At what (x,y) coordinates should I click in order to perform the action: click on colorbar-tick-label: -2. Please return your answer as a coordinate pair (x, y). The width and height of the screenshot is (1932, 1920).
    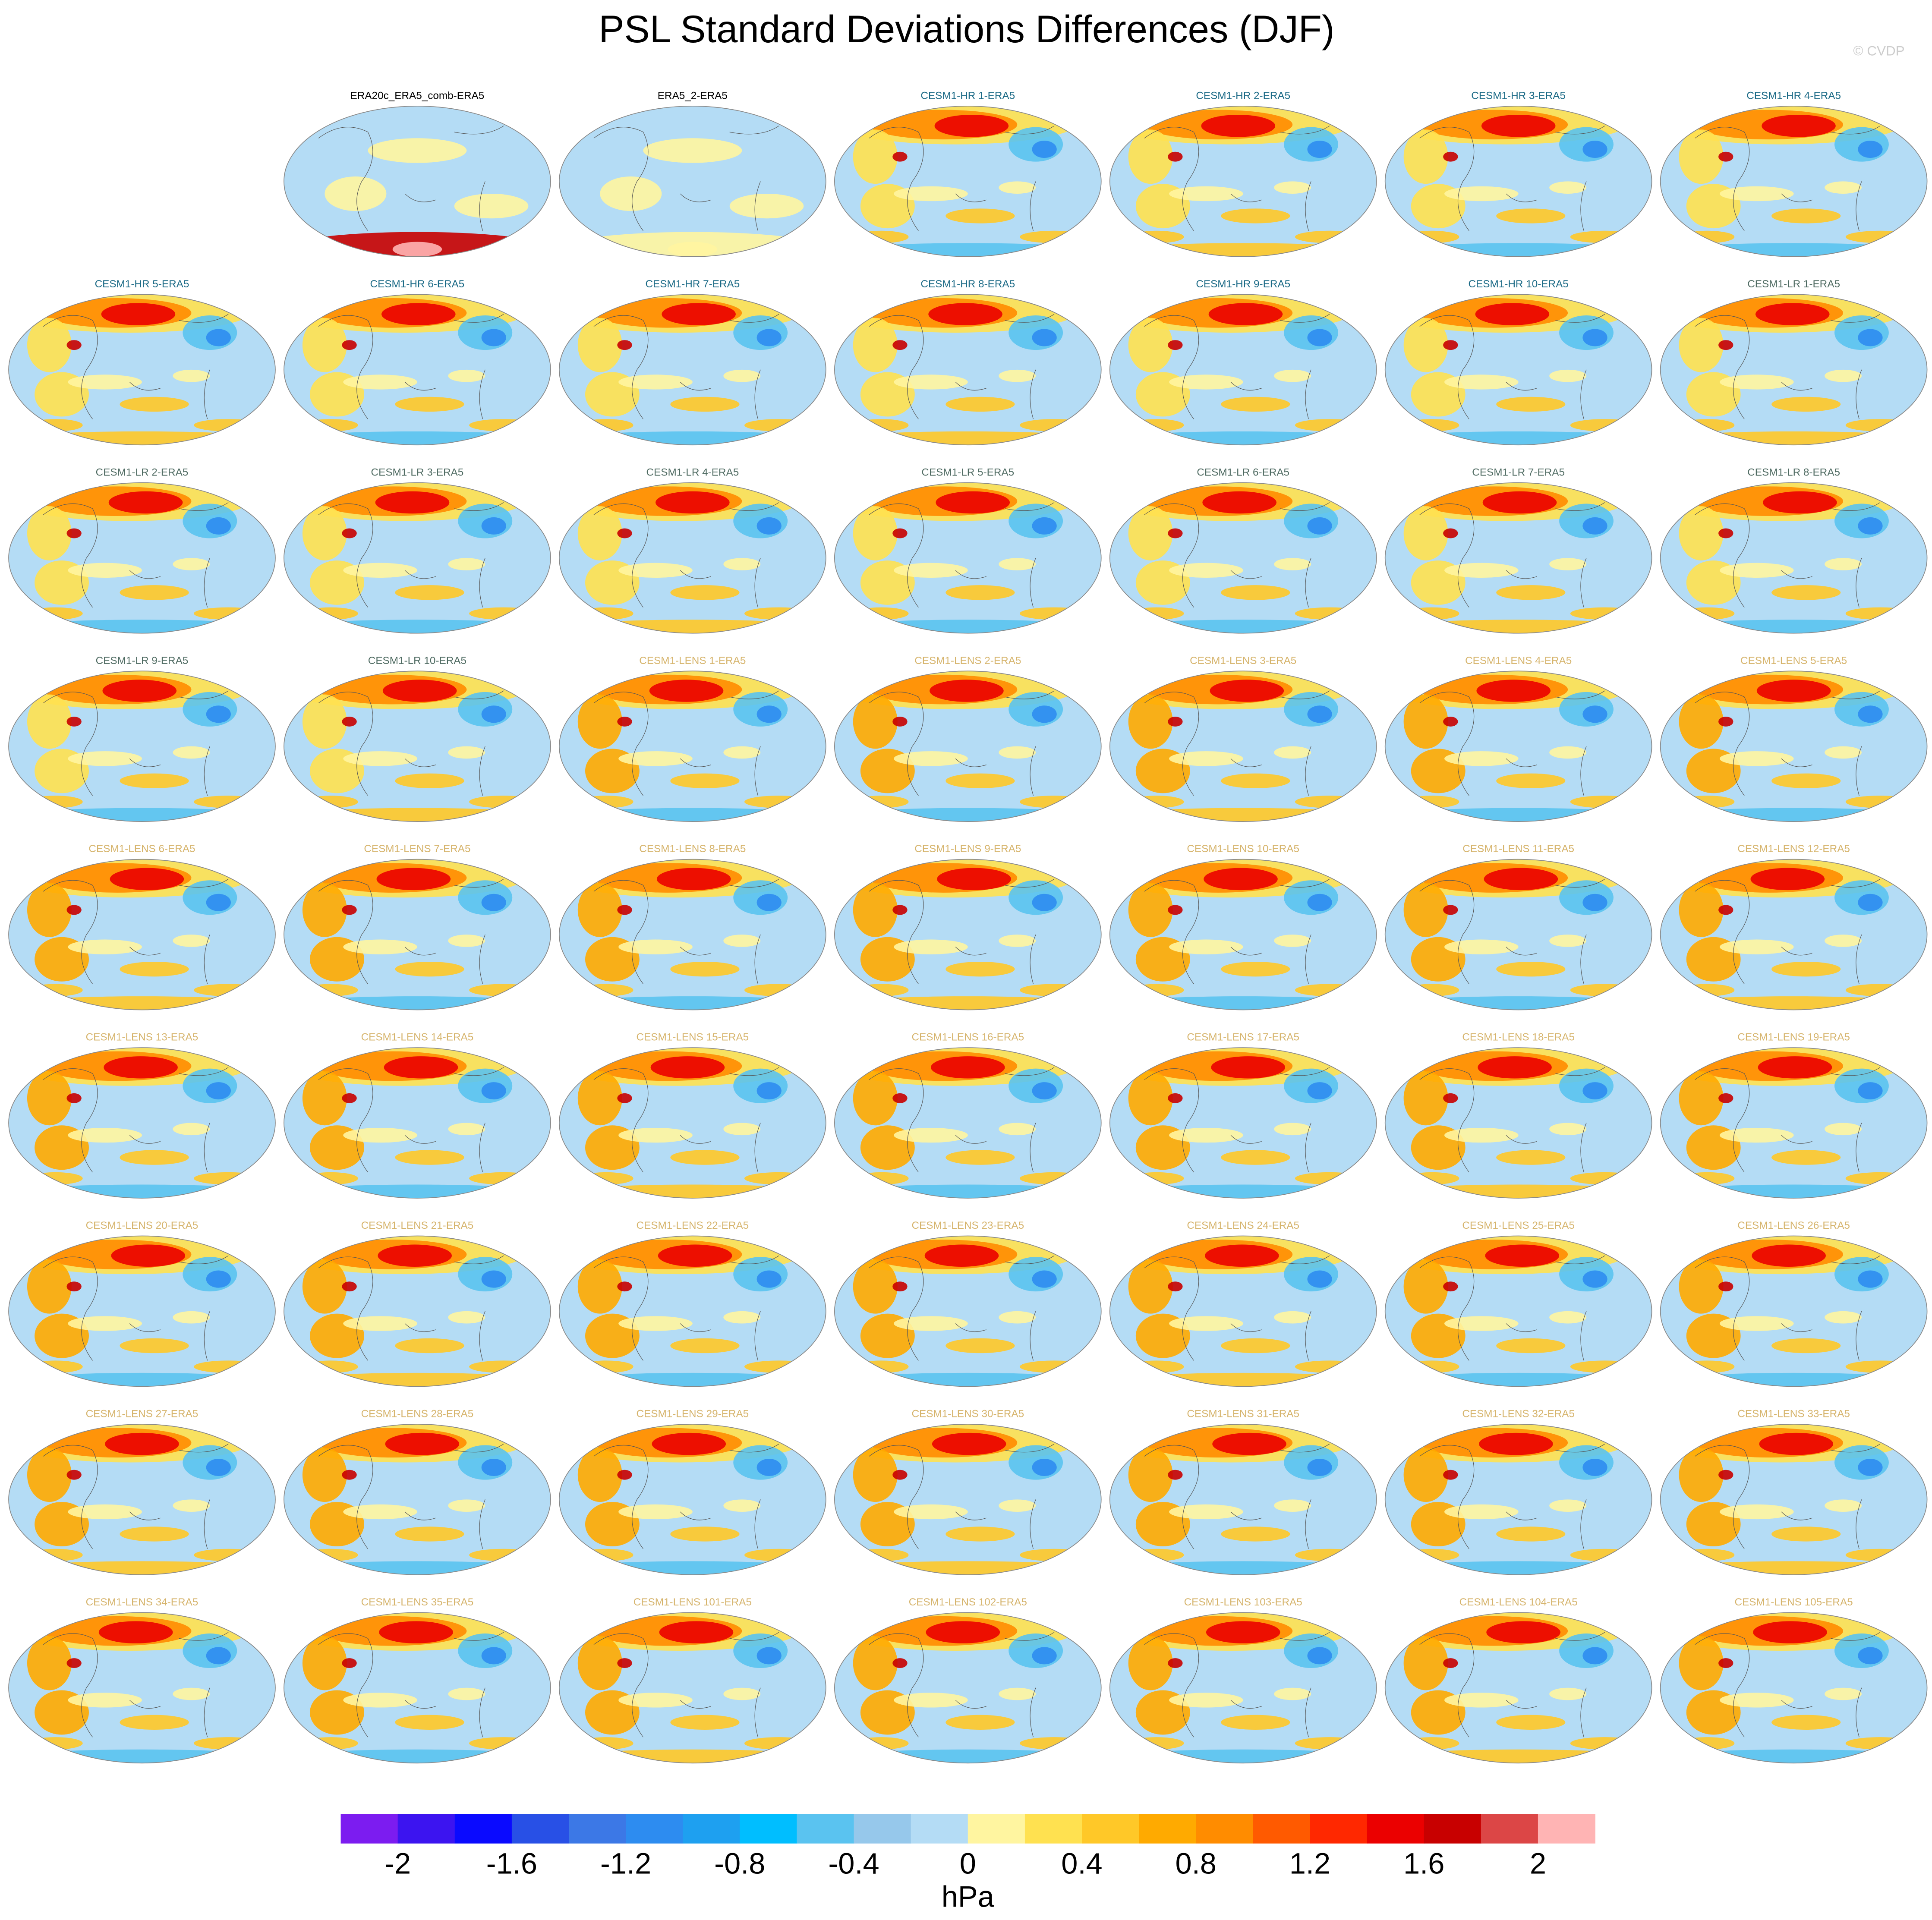
    Looking at the image, I should click on (398, 1864).